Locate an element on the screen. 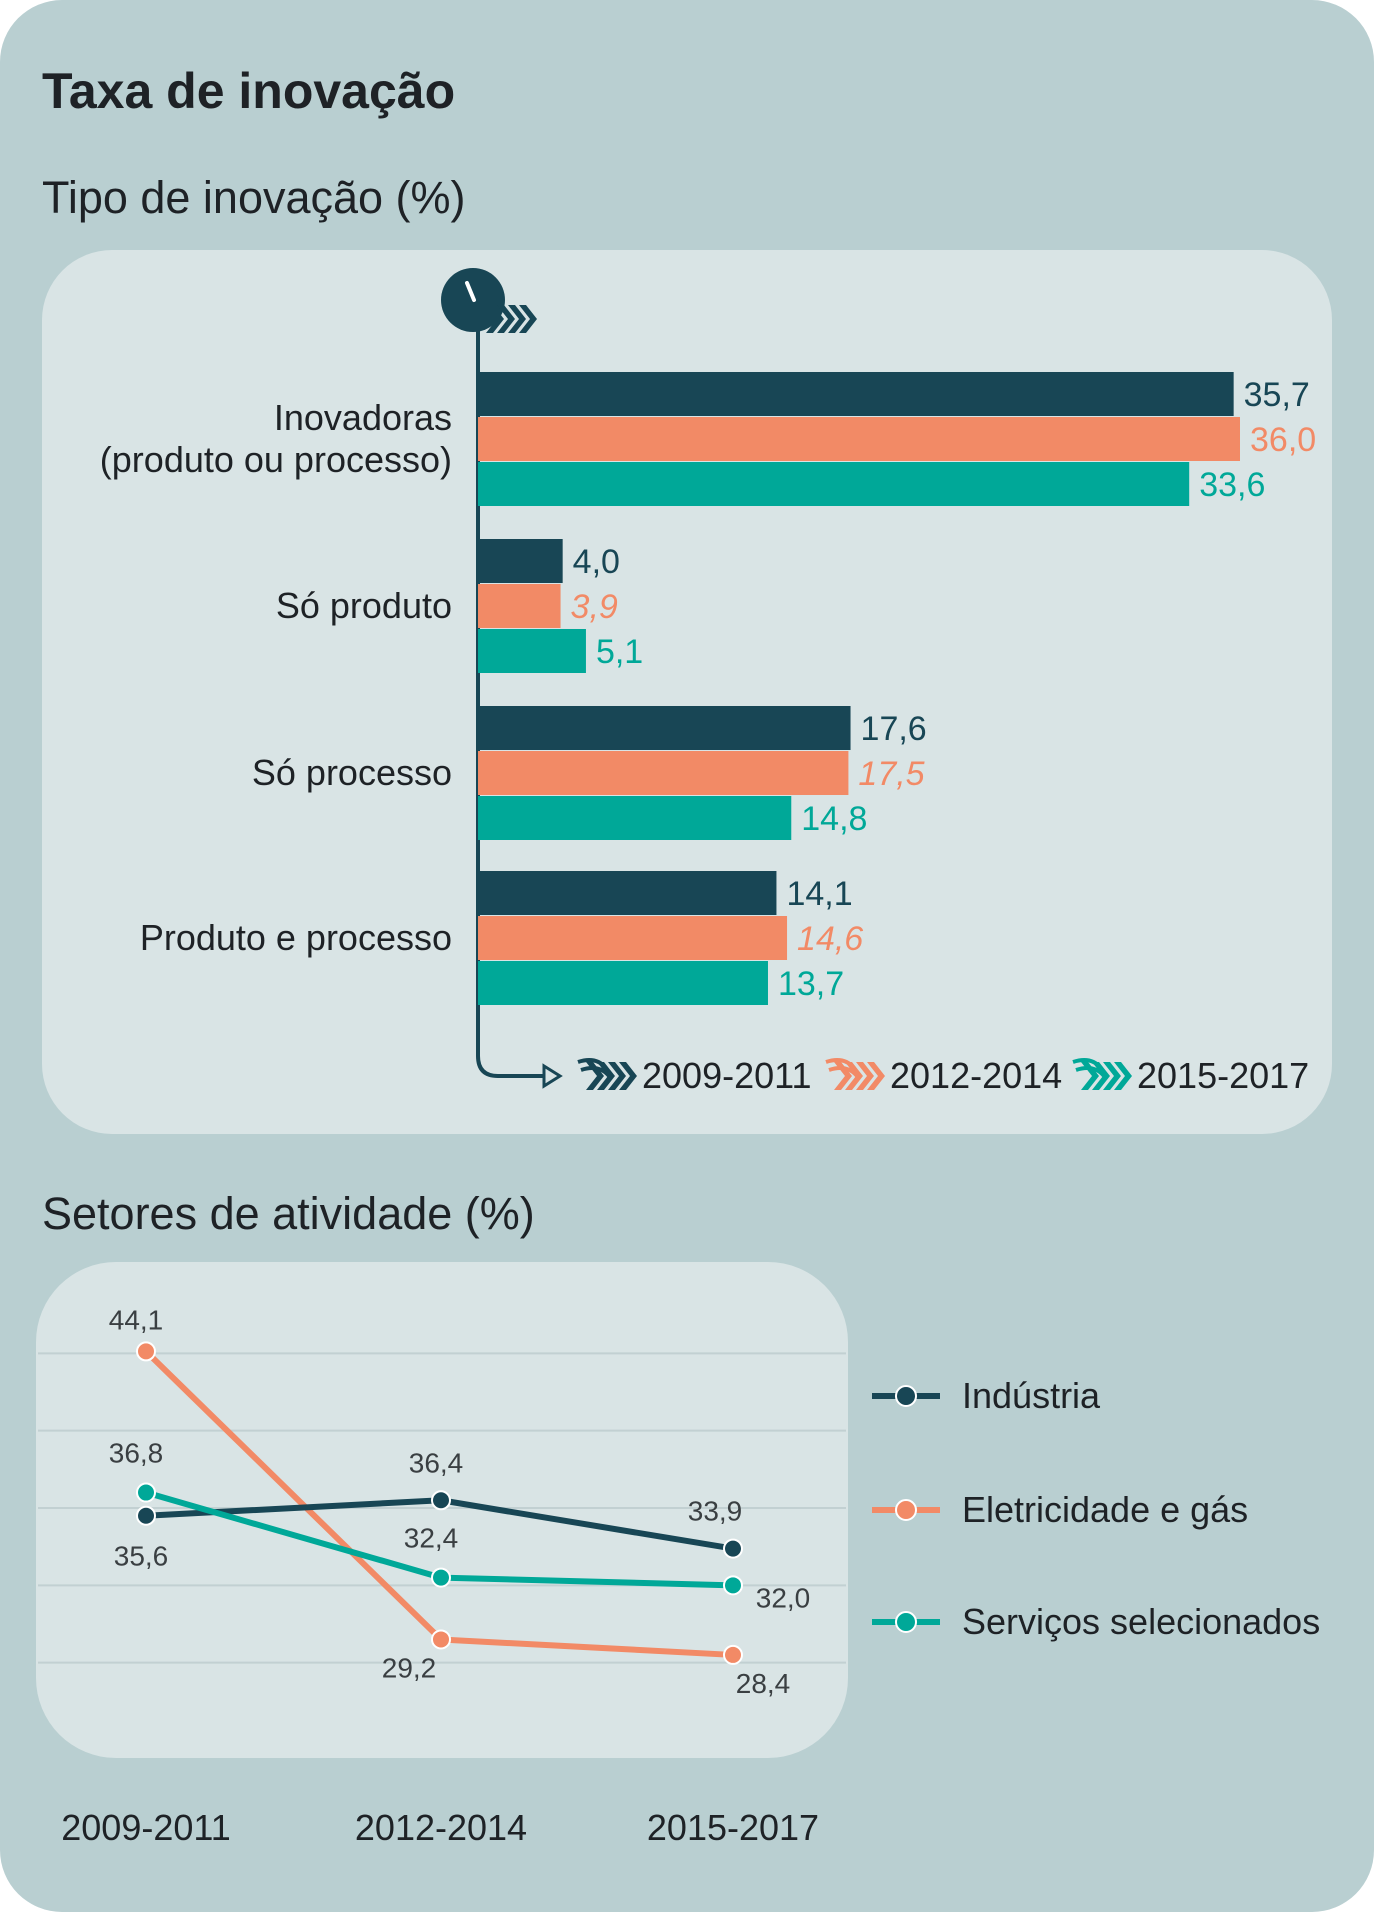 This screenshot has height=1912, width=1374. legend-item: Indústria is located at coordinates (986, 1395).